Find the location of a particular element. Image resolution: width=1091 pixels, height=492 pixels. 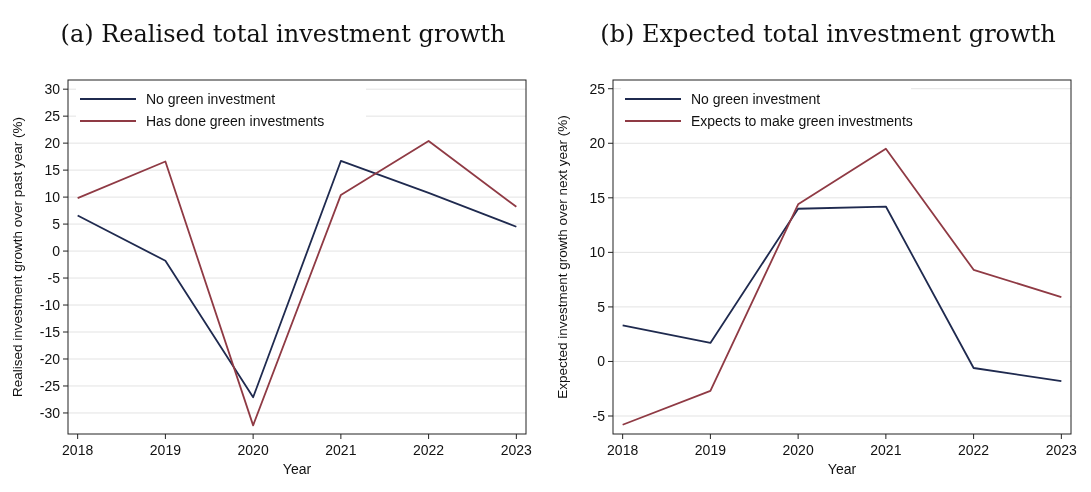

chart-title: (b) Expected total investment growth is located at coordinates (828, 34).